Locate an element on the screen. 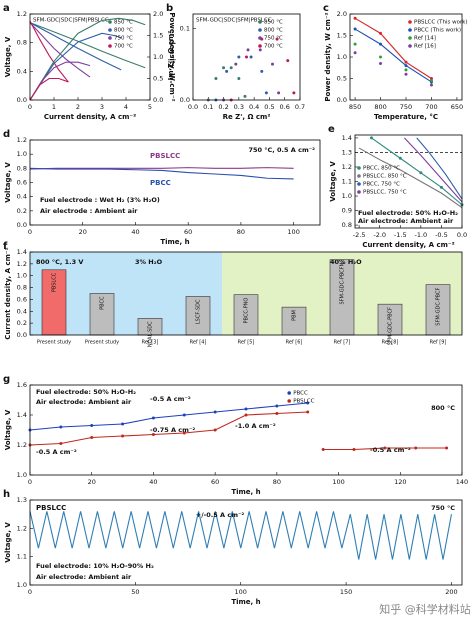 This screenshot has width=474, height=622. panel-label: a is located at coordinates (6, 8).